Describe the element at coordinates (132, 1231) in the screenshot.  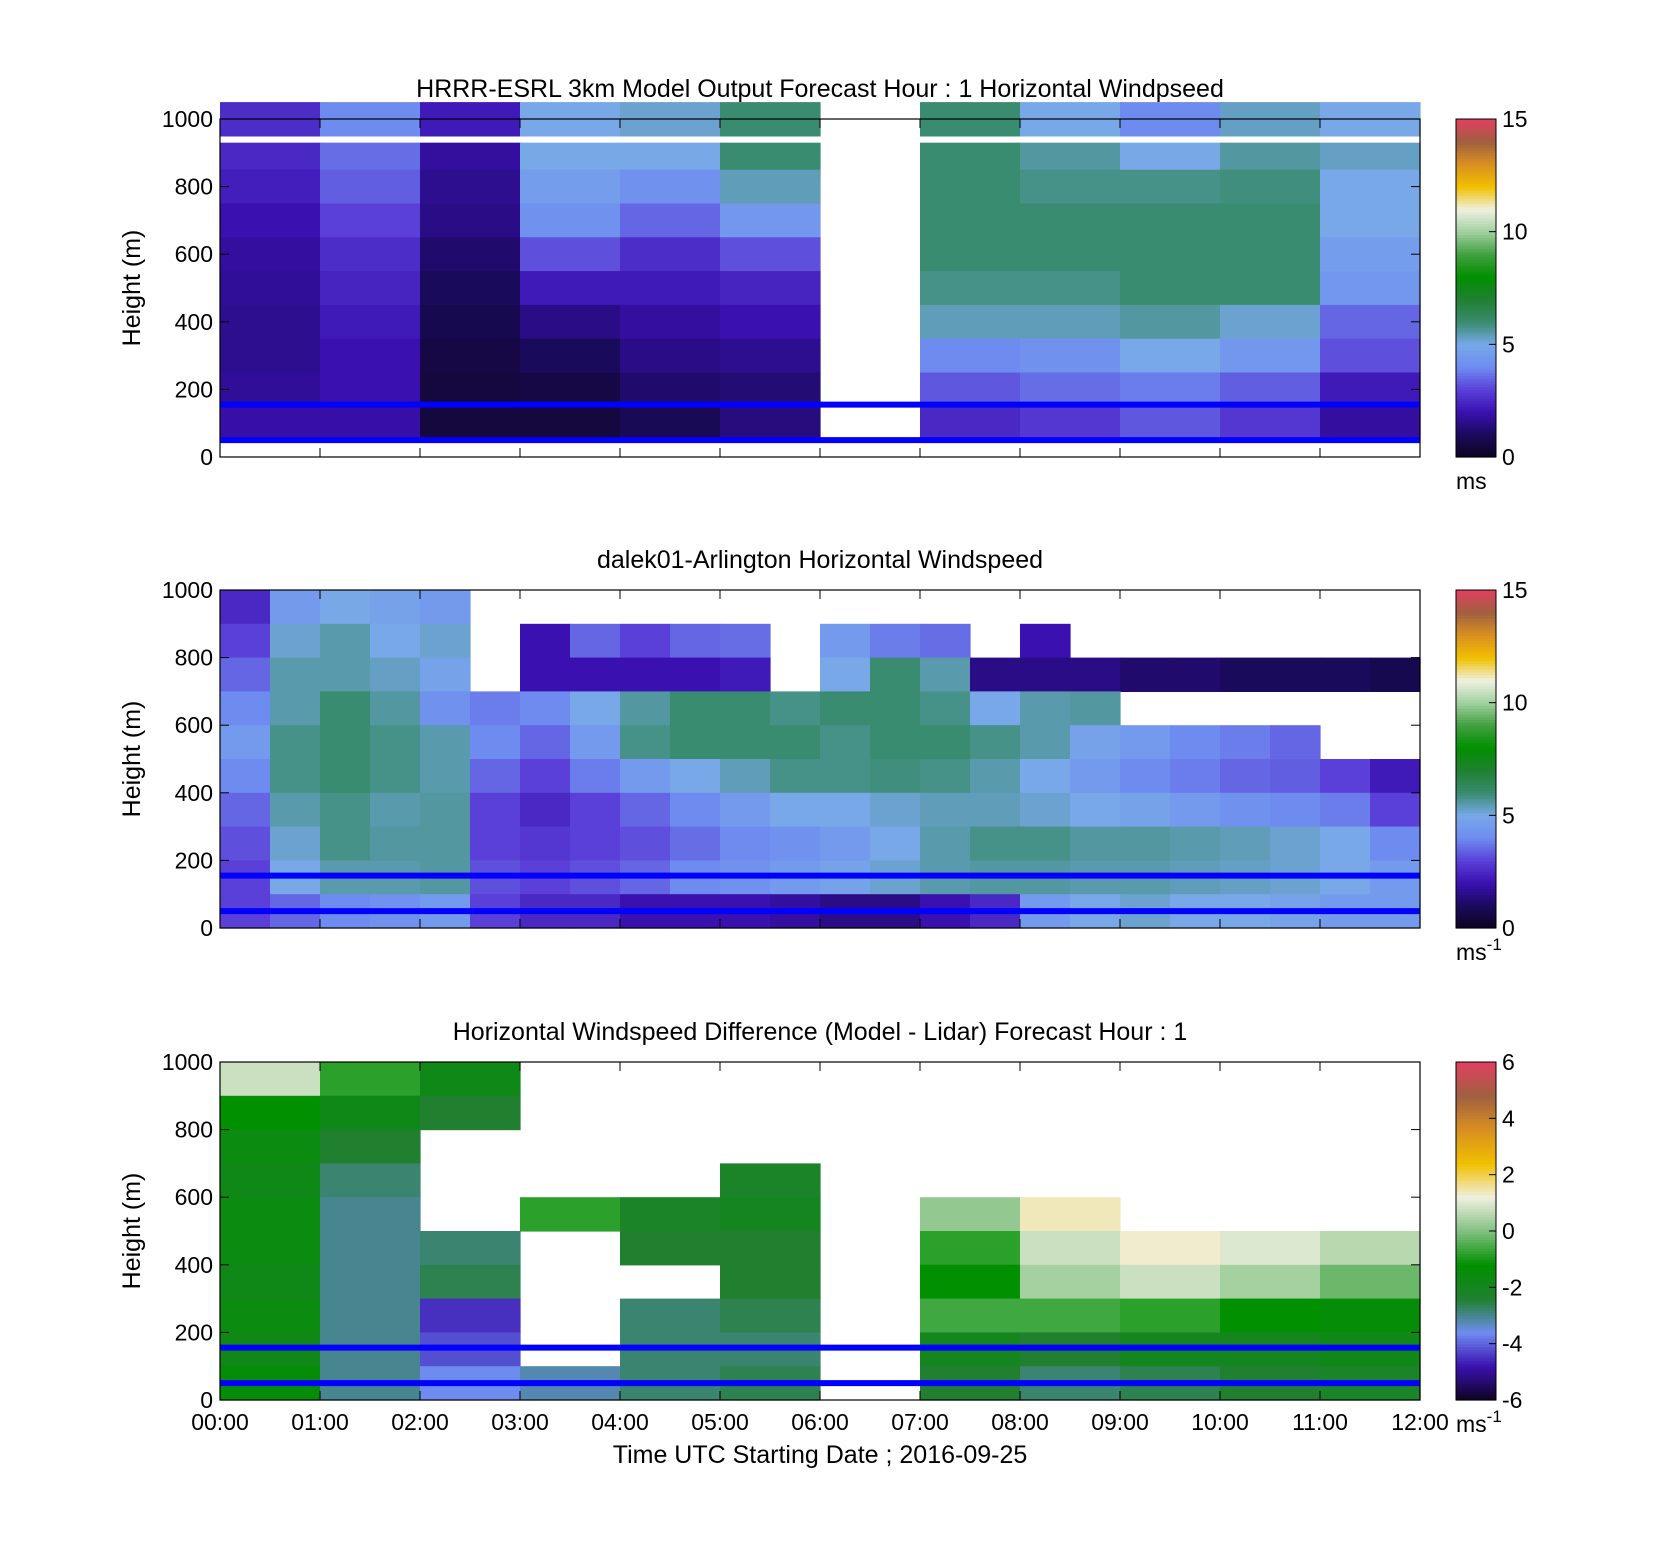
I see `y-axis-label: Height (m)` at that location.